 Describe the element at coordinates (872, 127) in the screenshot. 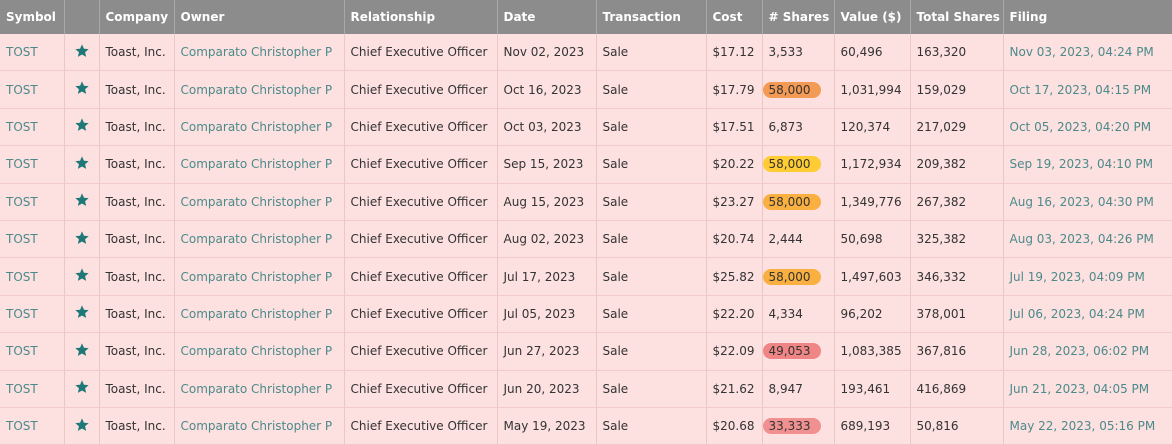

I see `value-cell: 120,374` at that location.